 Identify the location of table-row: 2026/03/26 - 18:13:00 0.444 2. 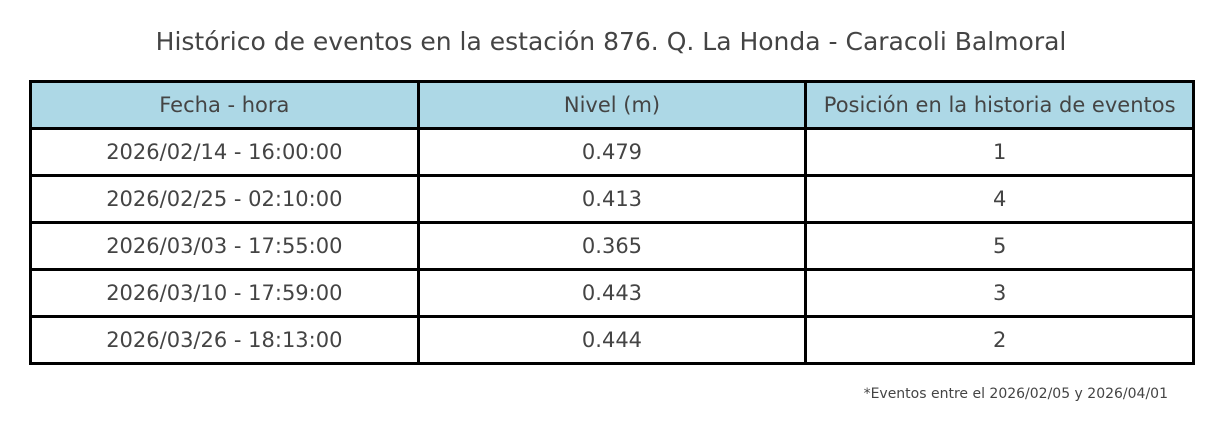
(612, 340).